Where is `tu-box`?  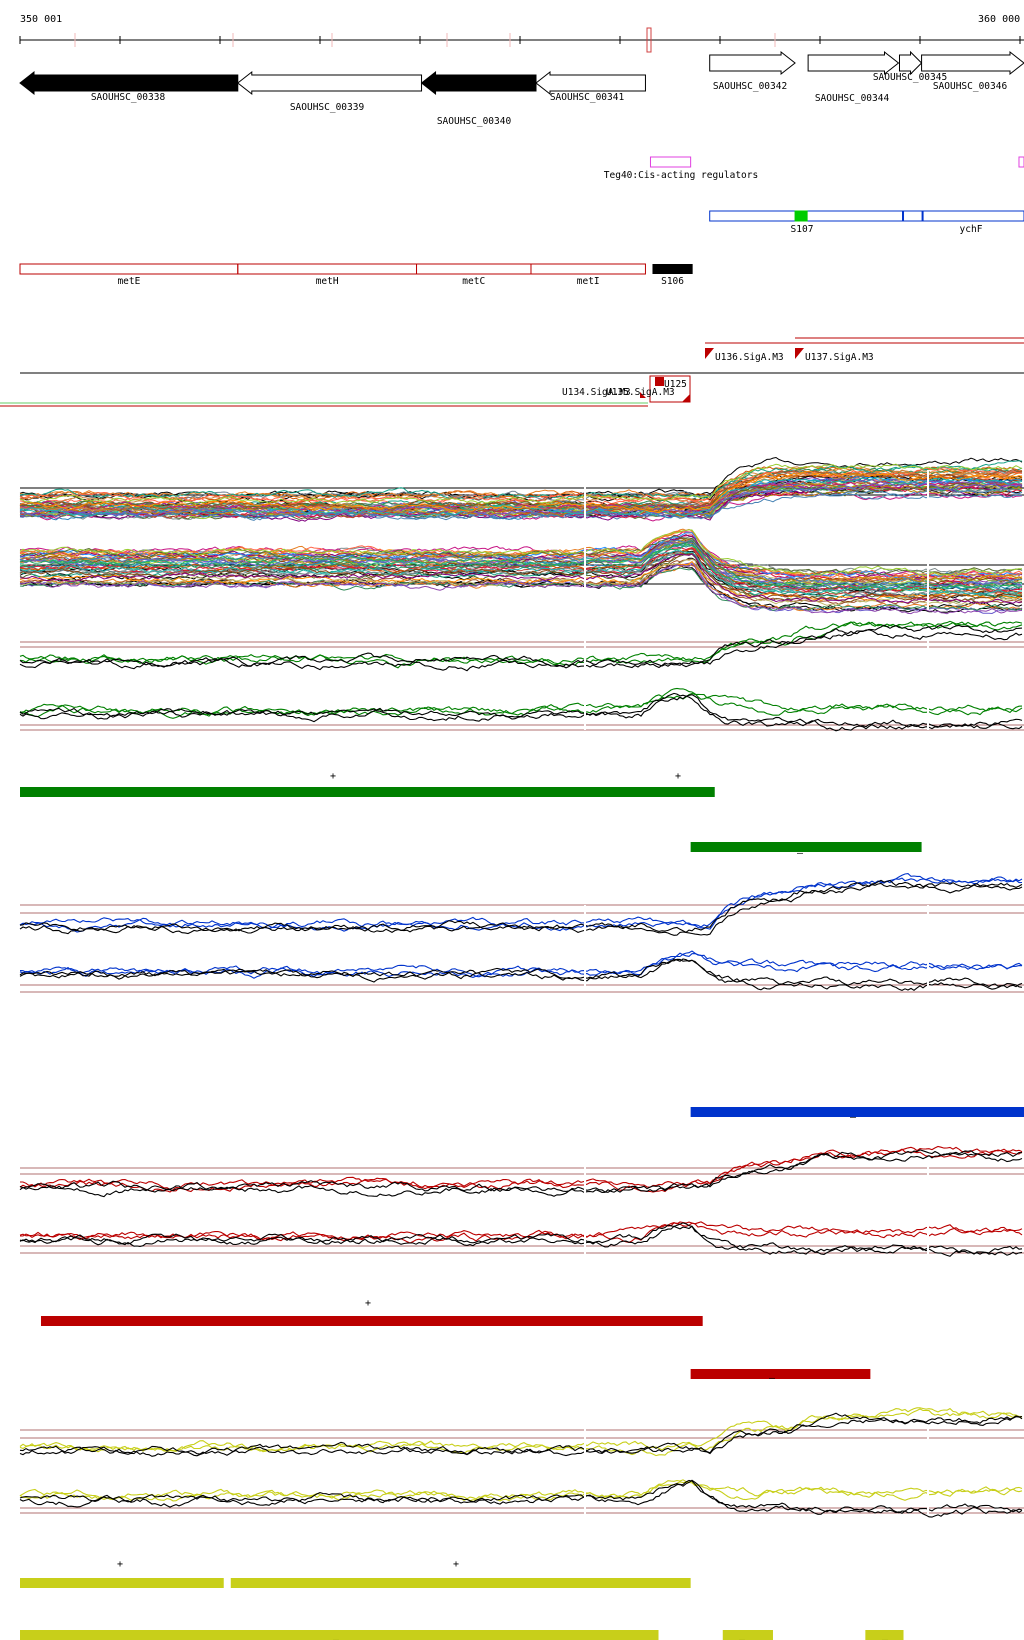 tu-box is located at coordinates (670, 389).